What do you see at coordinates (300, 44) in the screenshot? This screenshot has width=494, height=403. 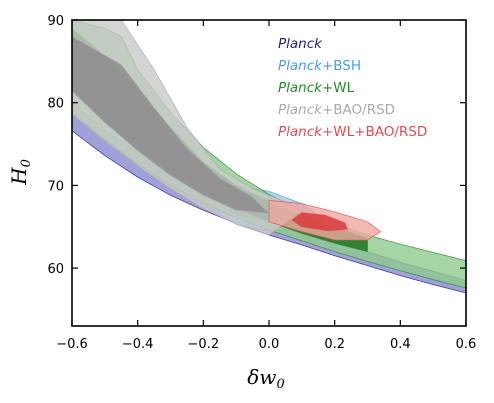 I see `legend-entry: Planck` at bounding box center [300, 44].